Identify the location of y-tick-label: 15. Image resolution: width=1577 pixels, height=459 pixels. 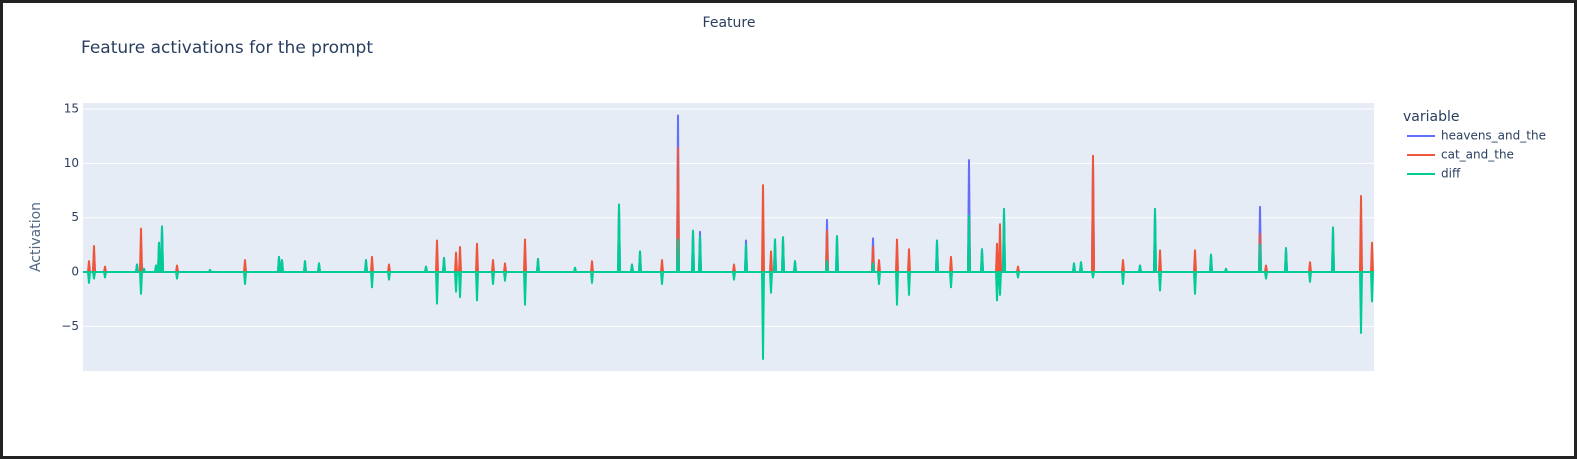
(71, 108).